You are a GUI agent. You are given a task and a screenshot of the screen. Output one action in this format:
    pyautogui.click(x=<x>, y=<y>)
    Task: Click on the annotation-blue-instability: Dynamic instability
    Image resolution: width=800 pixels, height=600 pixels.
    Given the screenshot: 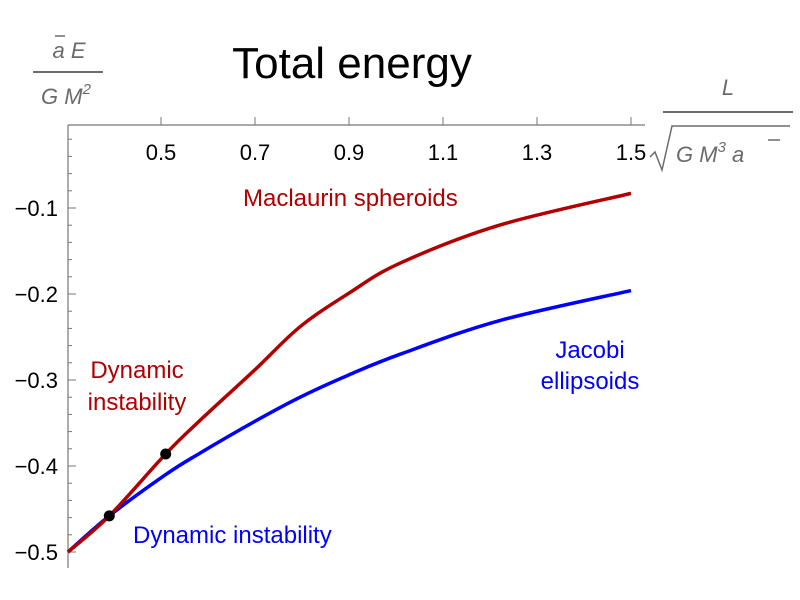 What is the action you would take?
    pyautogui.click(x=232, y=535)
    